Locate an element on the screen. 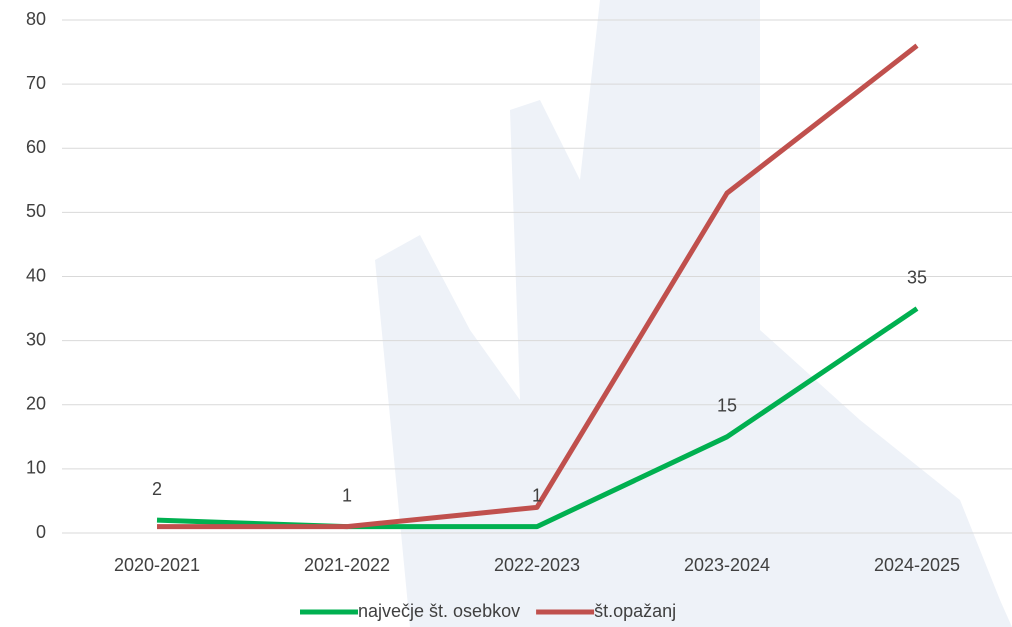  legend-label: št.opažanj is located at coordinates (635, 611).